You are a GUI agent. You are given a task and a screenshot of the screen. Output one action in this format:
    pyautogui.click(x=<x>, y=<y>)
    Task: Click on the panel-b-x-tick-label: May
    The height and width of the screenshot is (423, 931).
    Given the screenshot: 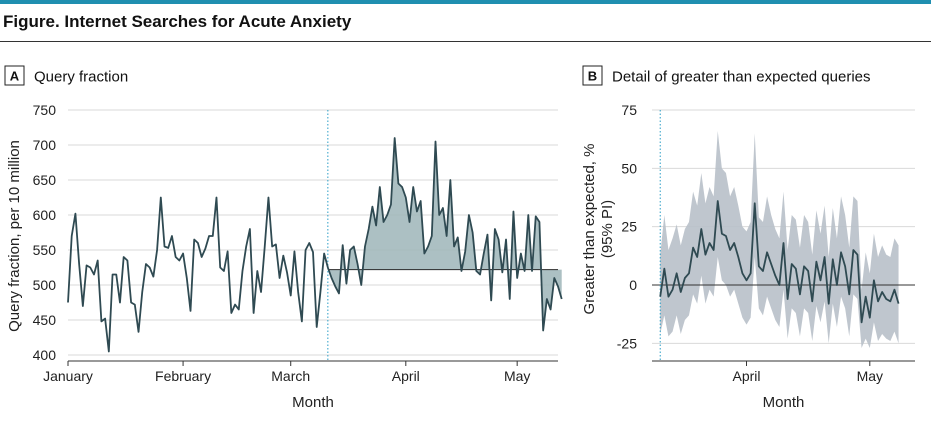 What is the action you would take?
    pyautogui.click(x=870, y=376)
    